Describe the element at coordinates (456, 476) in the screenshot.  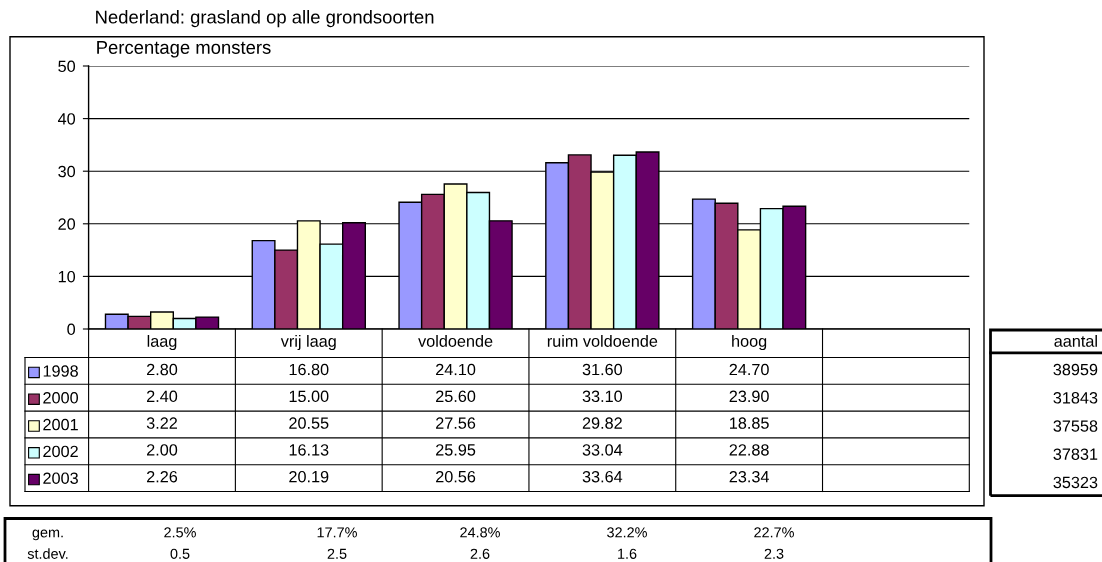
I see `data-label: 20.56` at that location.